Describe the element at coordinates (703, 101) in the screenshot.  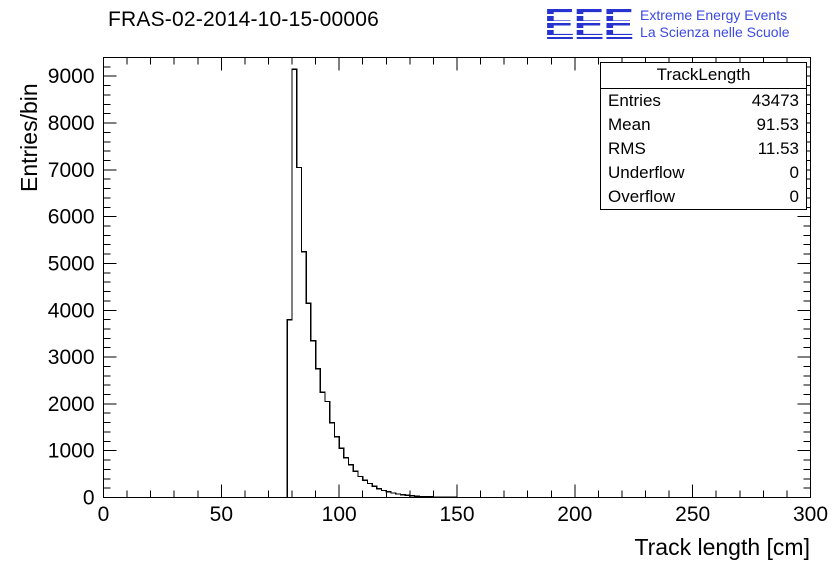
I see `stats-row-entries: Entries 43473` at that location.